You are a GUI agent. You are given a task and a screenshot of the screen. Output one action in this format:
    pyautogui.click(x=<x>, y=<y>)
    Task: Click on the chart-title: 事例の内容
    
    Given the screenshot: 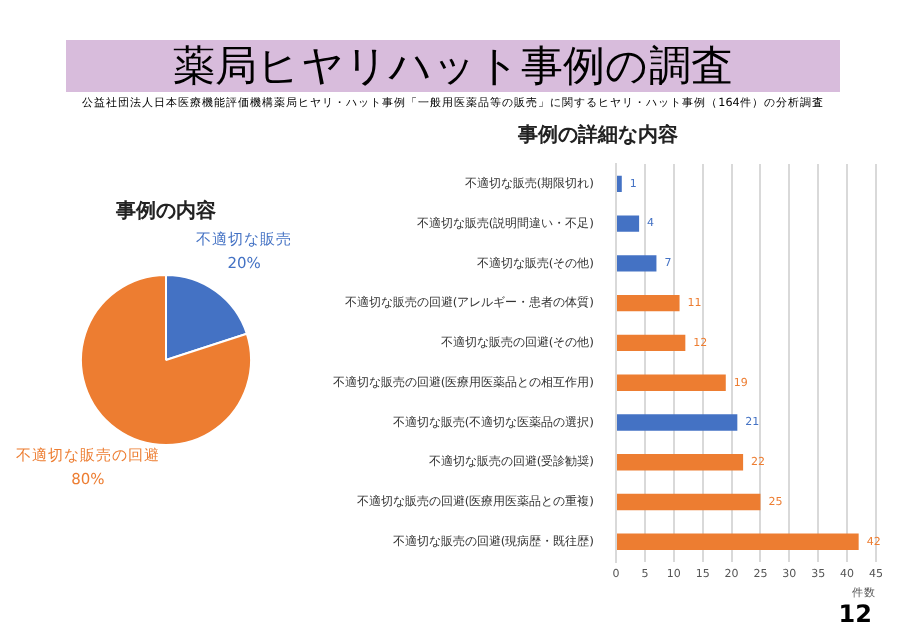 What is the action you would take?
    pyautogui.click(x=165, y=211)
    